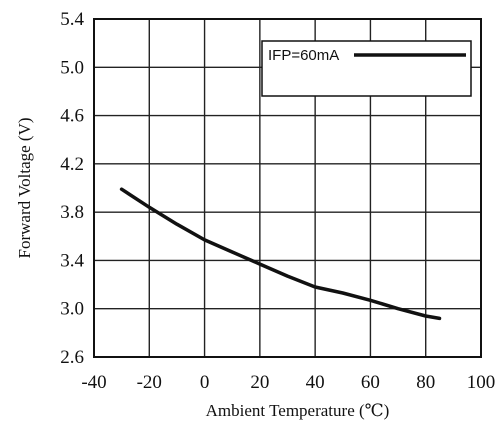  Describe the element at coordinates (72, 309) in the screenshot. I see `y-tick-label: 3.0` at that location.